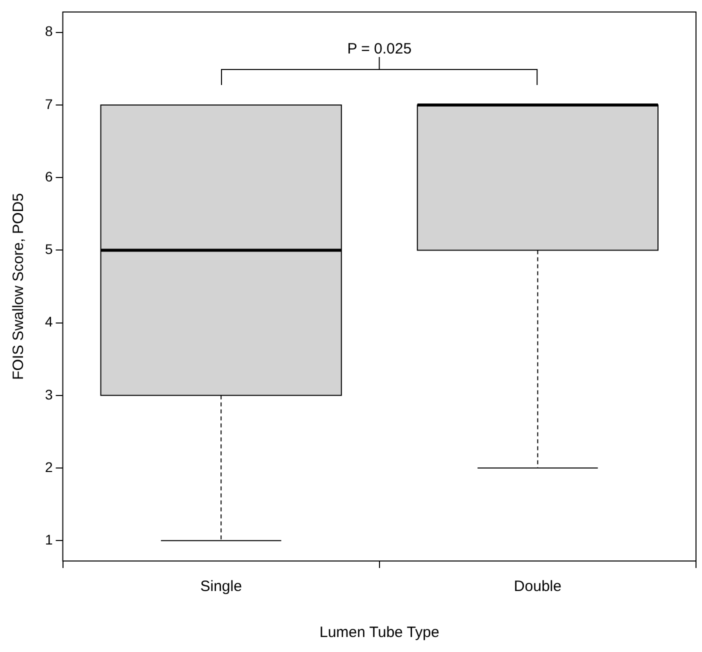 The height and width of the screenshot is (652, 702). Describe the element at coordinates (48, 394) in the screenshot. I see `y-tick-label: 3` at that location.